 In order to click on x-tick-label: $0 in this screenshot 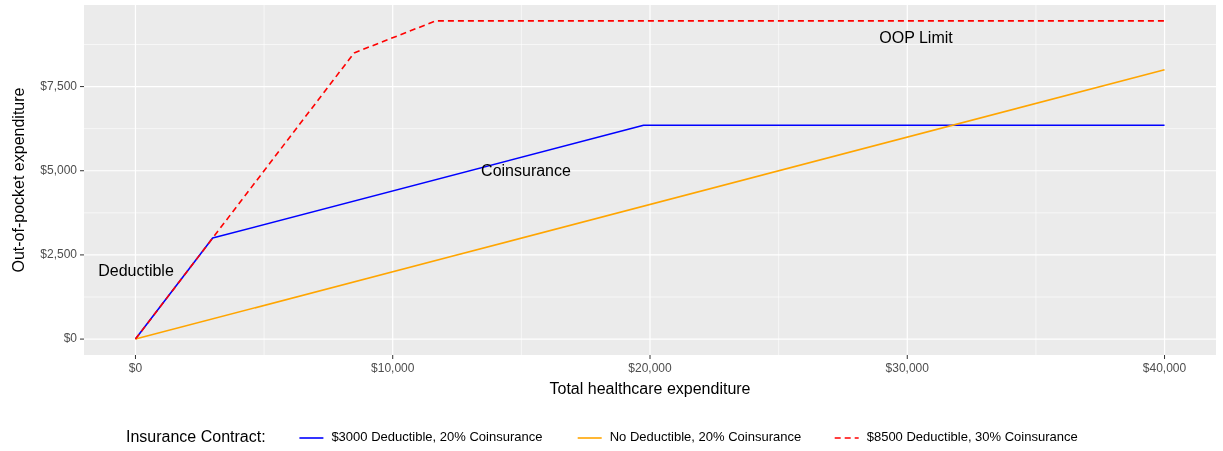, I will do `click(135, 368)`.